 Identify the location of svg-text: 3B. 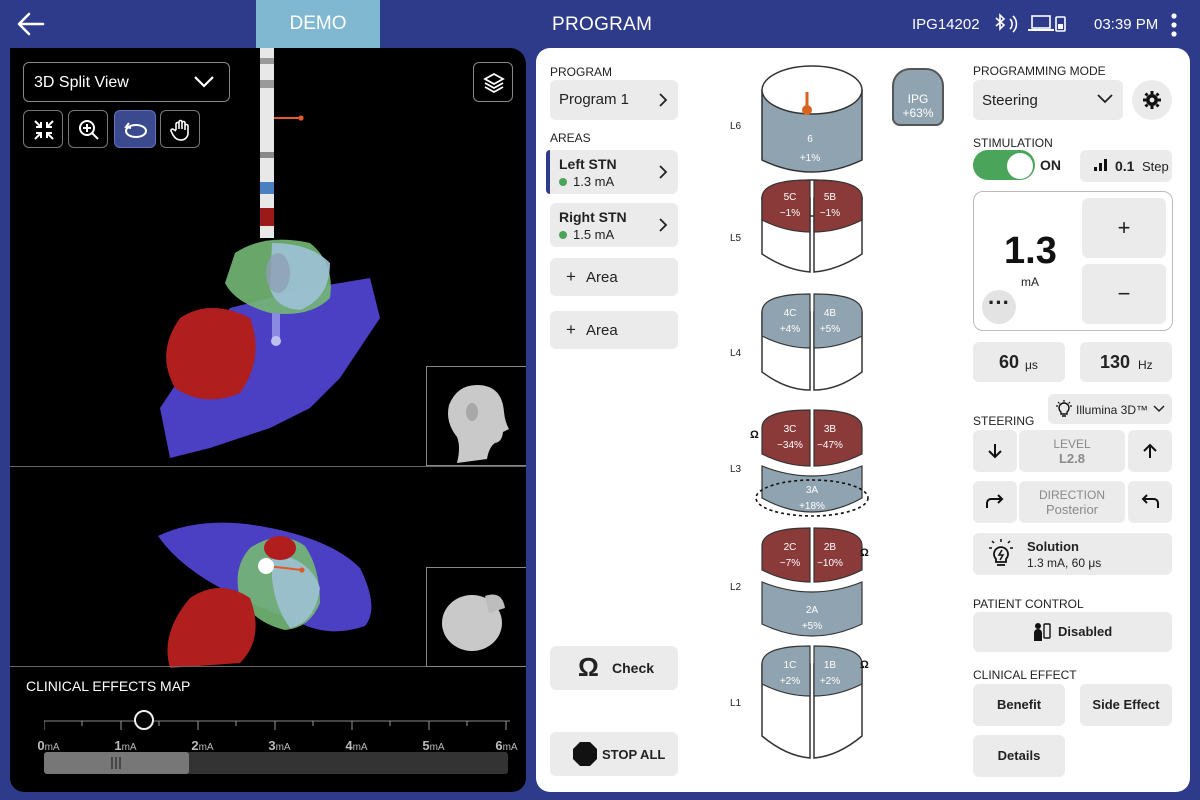
(830, 429).